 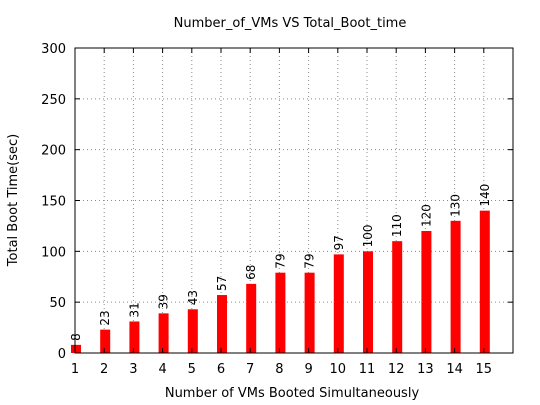 I want to click on x-tick-label: 2, so click(x=104, y=369).